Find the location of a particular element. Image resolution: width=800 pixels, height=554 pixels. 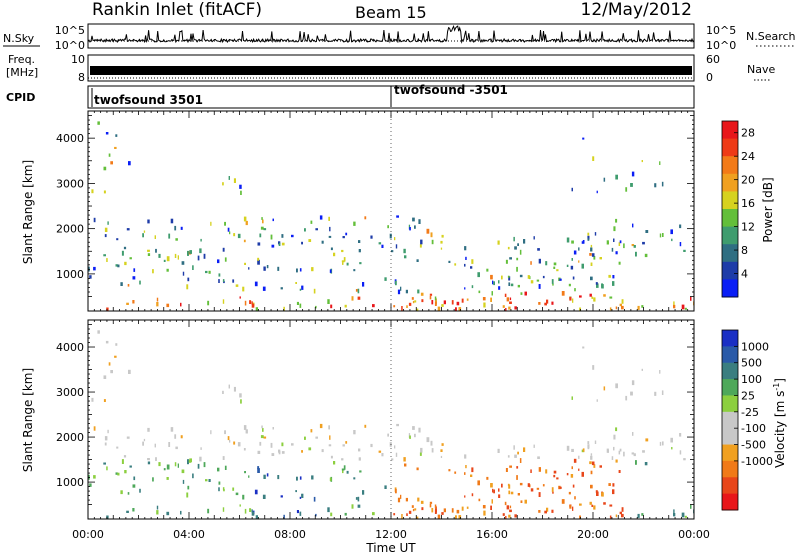

x-tick-label: 20:00 is located at coordinates (593, 534).